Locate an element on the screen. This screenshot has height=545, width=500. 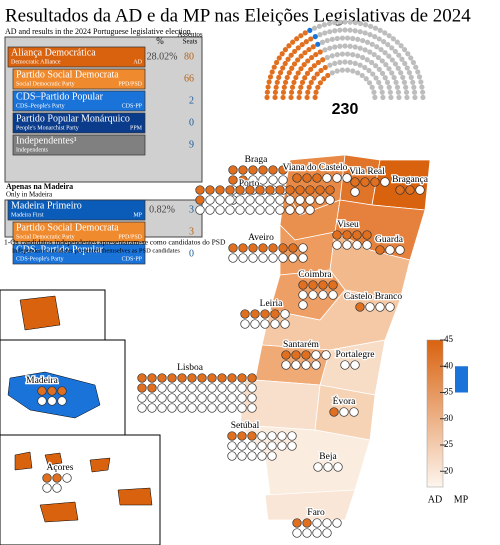
district-label: Setúbal is located at coordinates (245, 426).